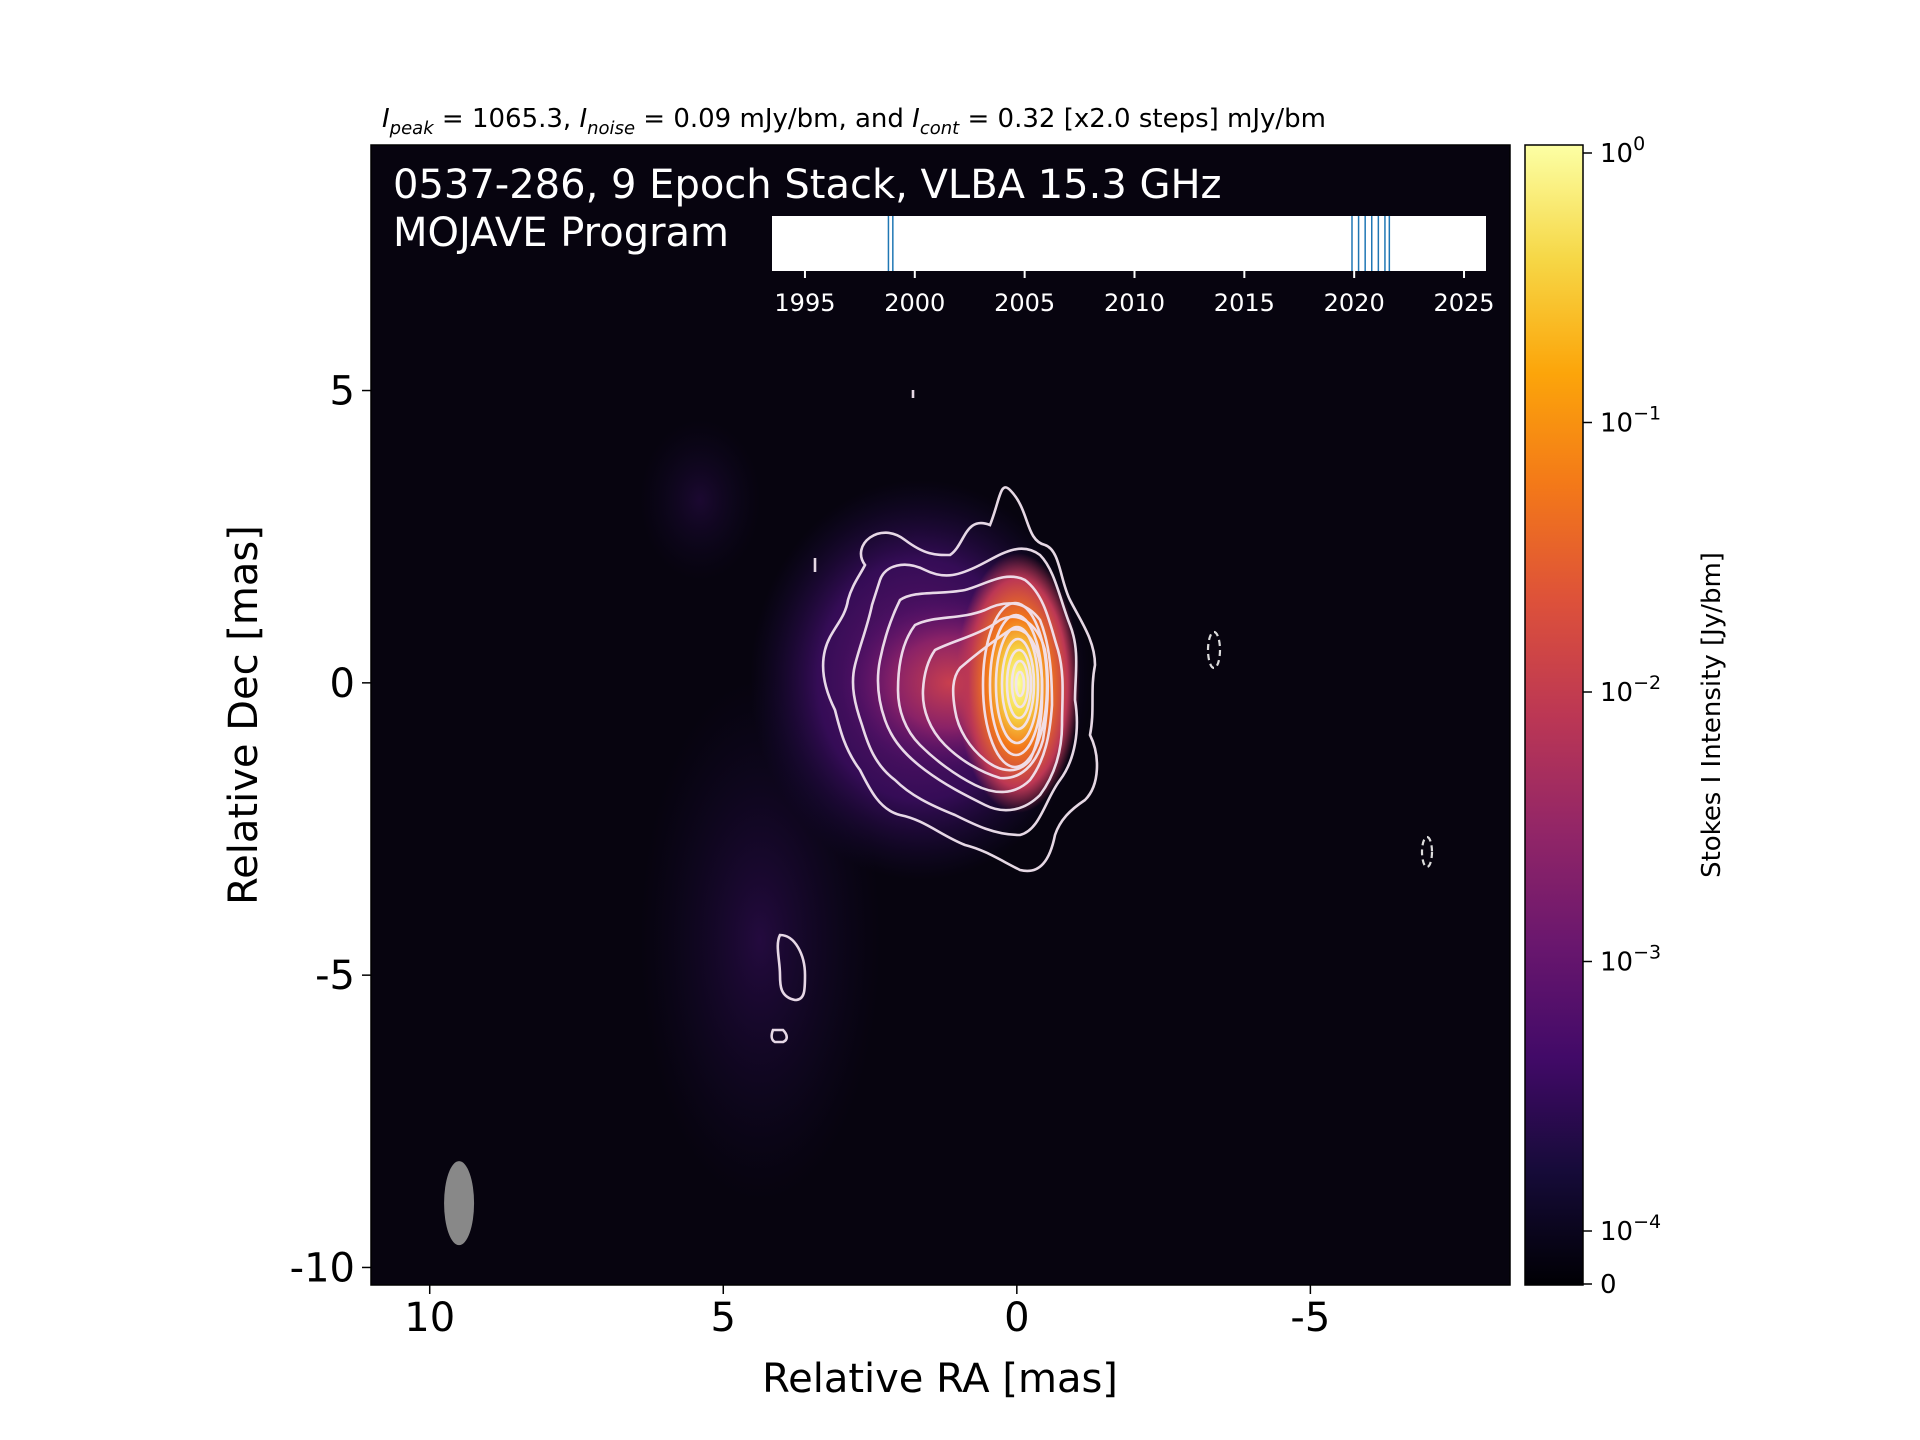 The height and width of the screenshot is (1440, 1920). I want to click on y-tick-label-1: 0, so click(342, 684).